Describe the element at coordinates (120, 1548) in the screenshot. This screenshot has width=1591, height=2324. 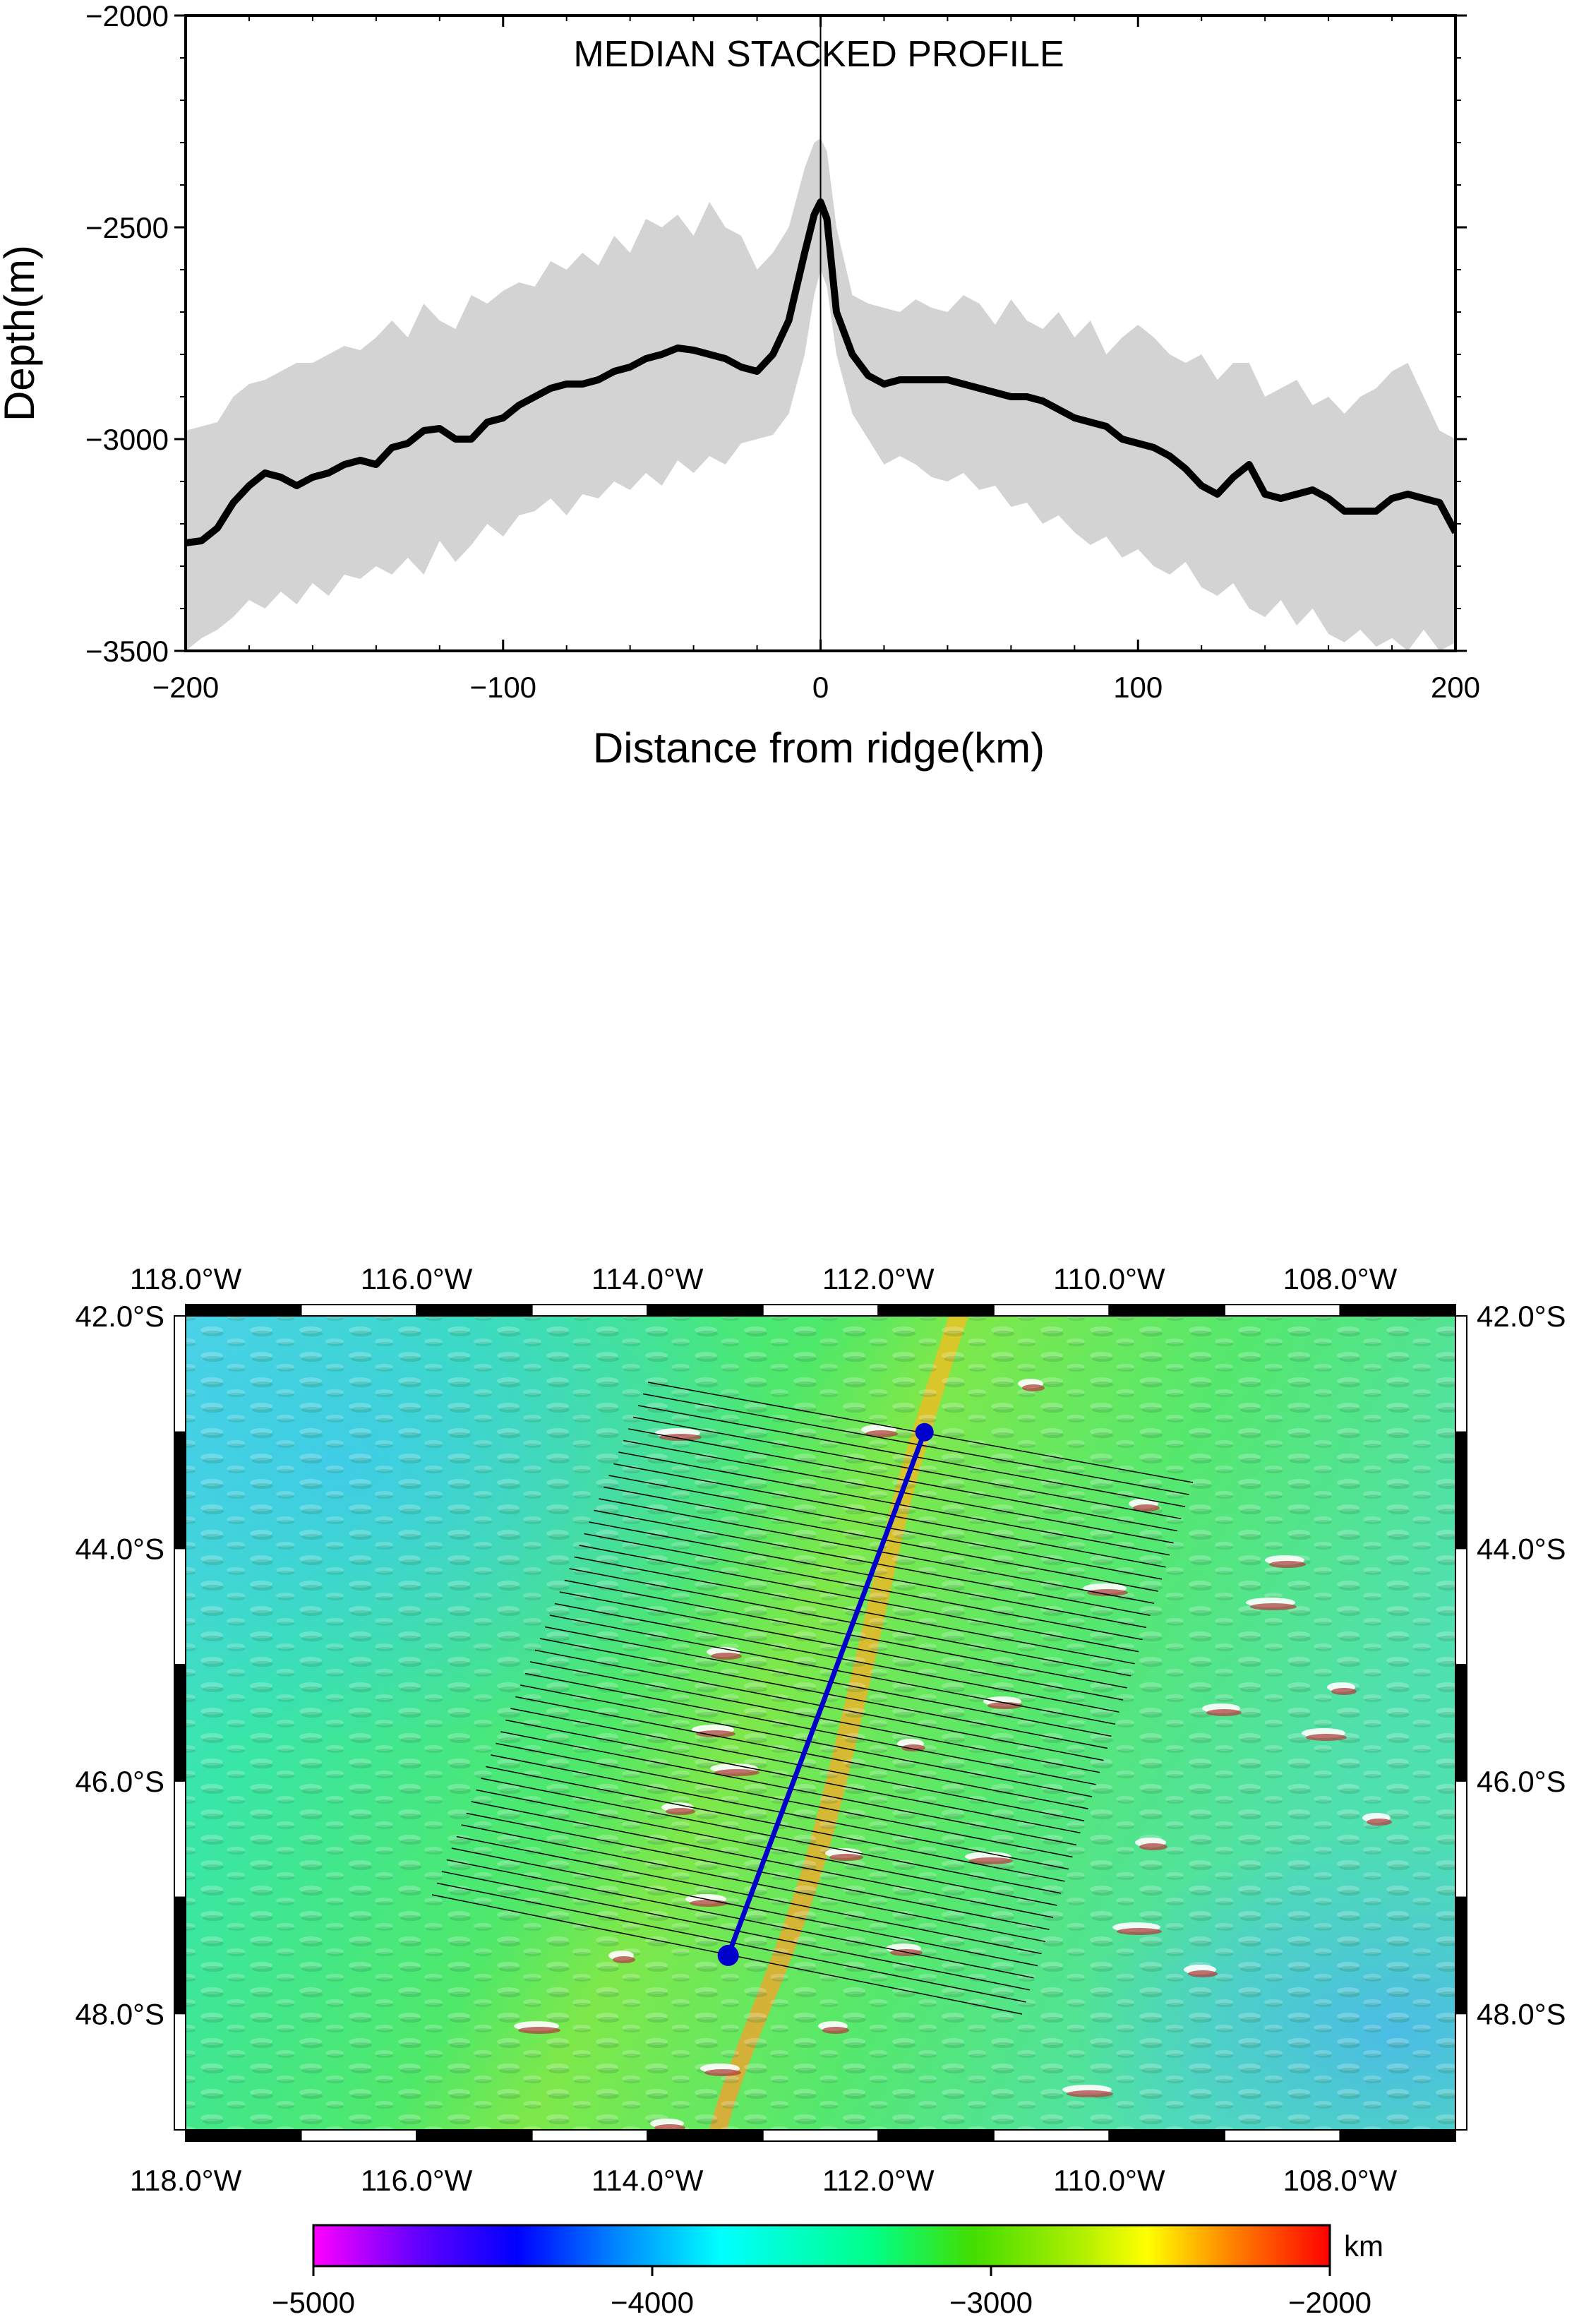
I see `latitude-label-left: 44.0°S` at that location.